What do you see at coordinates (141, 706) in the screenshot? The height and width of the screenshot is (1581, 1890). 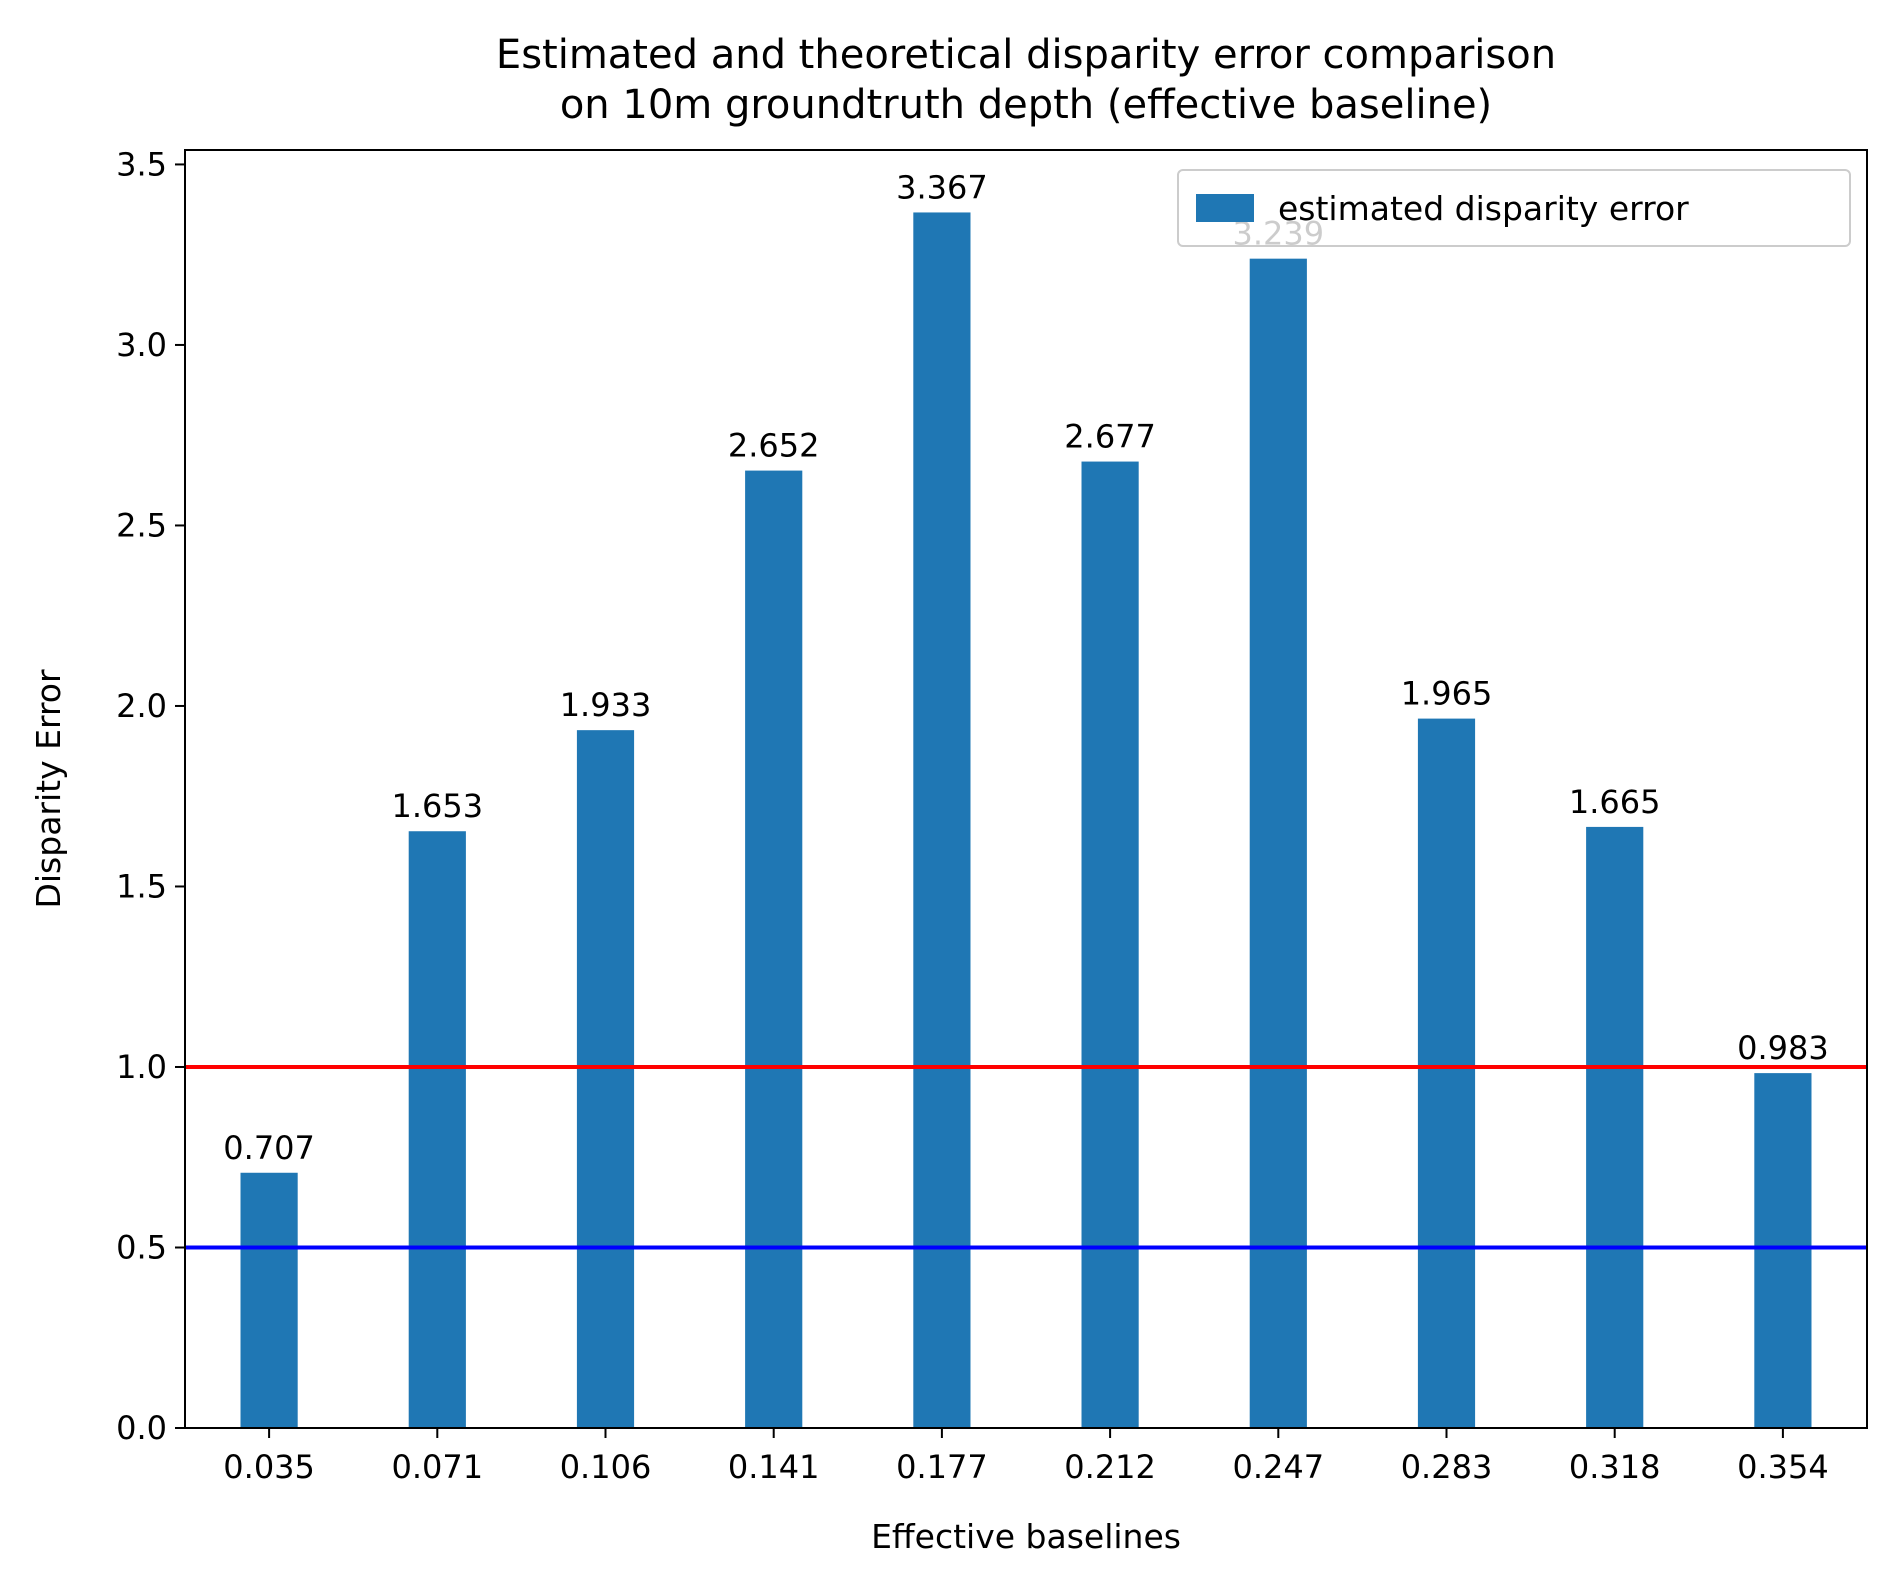 I see `y-tick-label: 2.0` at bounding box center [141, 706].